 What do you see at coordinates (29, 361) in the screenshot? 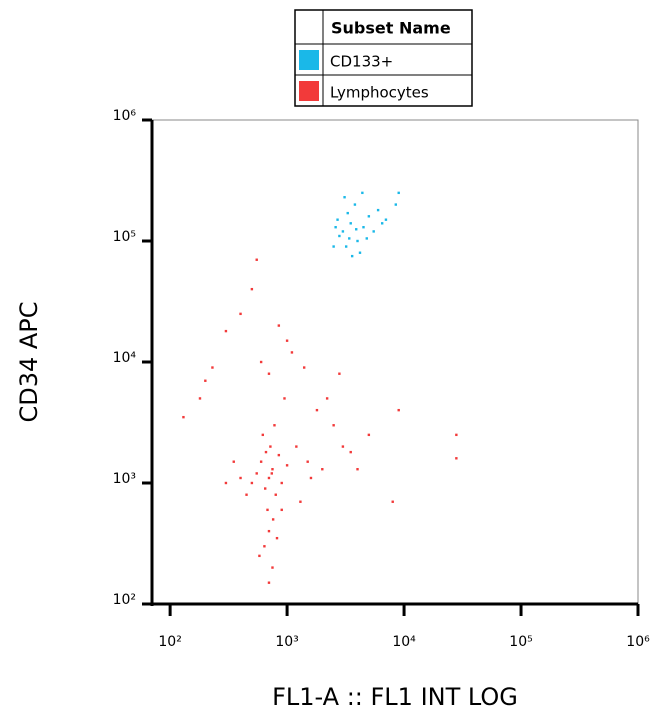
I see `y-axis-label: CD34 APC` at bounding box center [29, 361].